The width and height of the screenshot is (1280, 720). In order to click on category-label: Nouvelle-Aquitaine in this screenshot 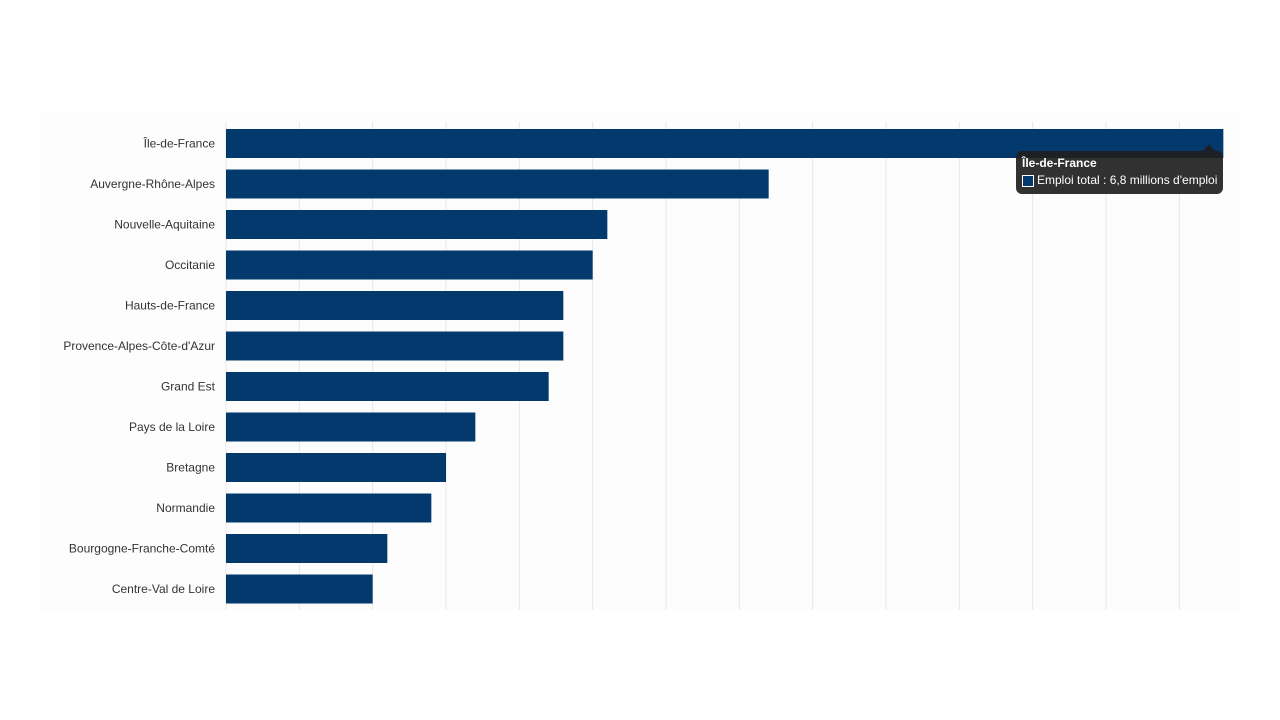, I will do `click(164, 225)`.